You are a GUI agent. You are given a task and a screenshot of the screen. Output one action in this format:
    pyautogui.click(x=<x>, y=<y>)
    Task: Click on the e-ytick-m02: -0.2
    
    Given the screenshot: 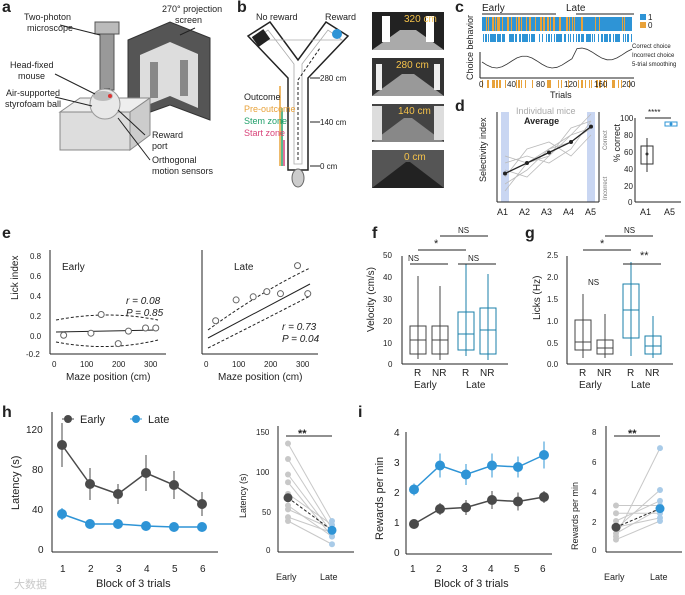 What is the action you would take?
    pyautogui.click(x=33, y=354)
    